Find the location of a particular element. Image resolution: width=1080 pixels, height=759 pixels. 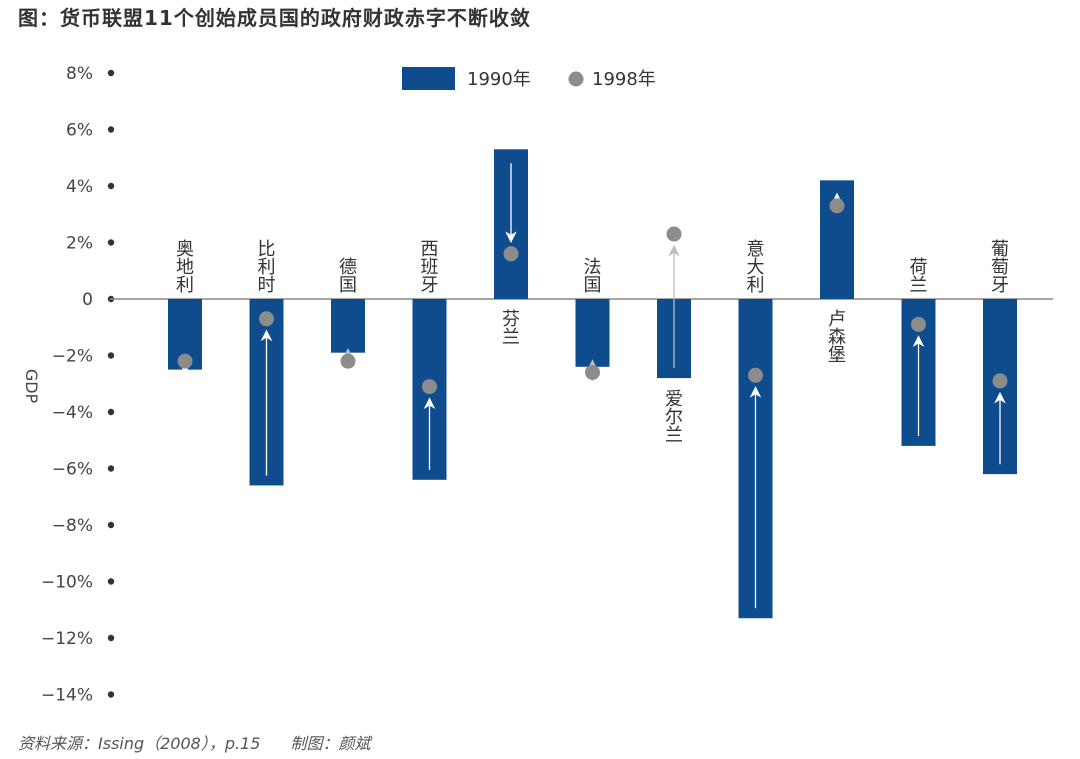

y-tick-label: 6% is located at coordinates (79, 131).